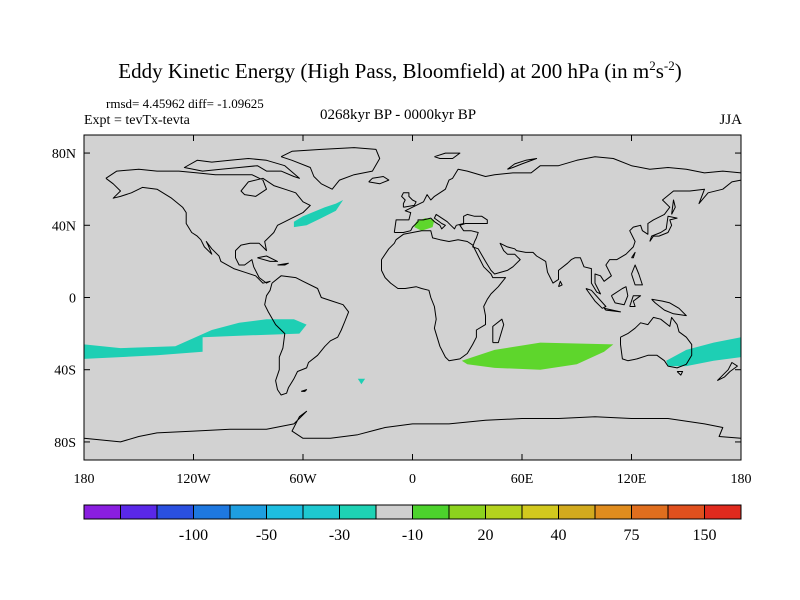 This screenshot has width=800, height=600. What do you see at coordinates (137, 120) in the screenshot?
I see `experiment-label: Expt = tevTx-tevta` at bounding box center [137, 120].